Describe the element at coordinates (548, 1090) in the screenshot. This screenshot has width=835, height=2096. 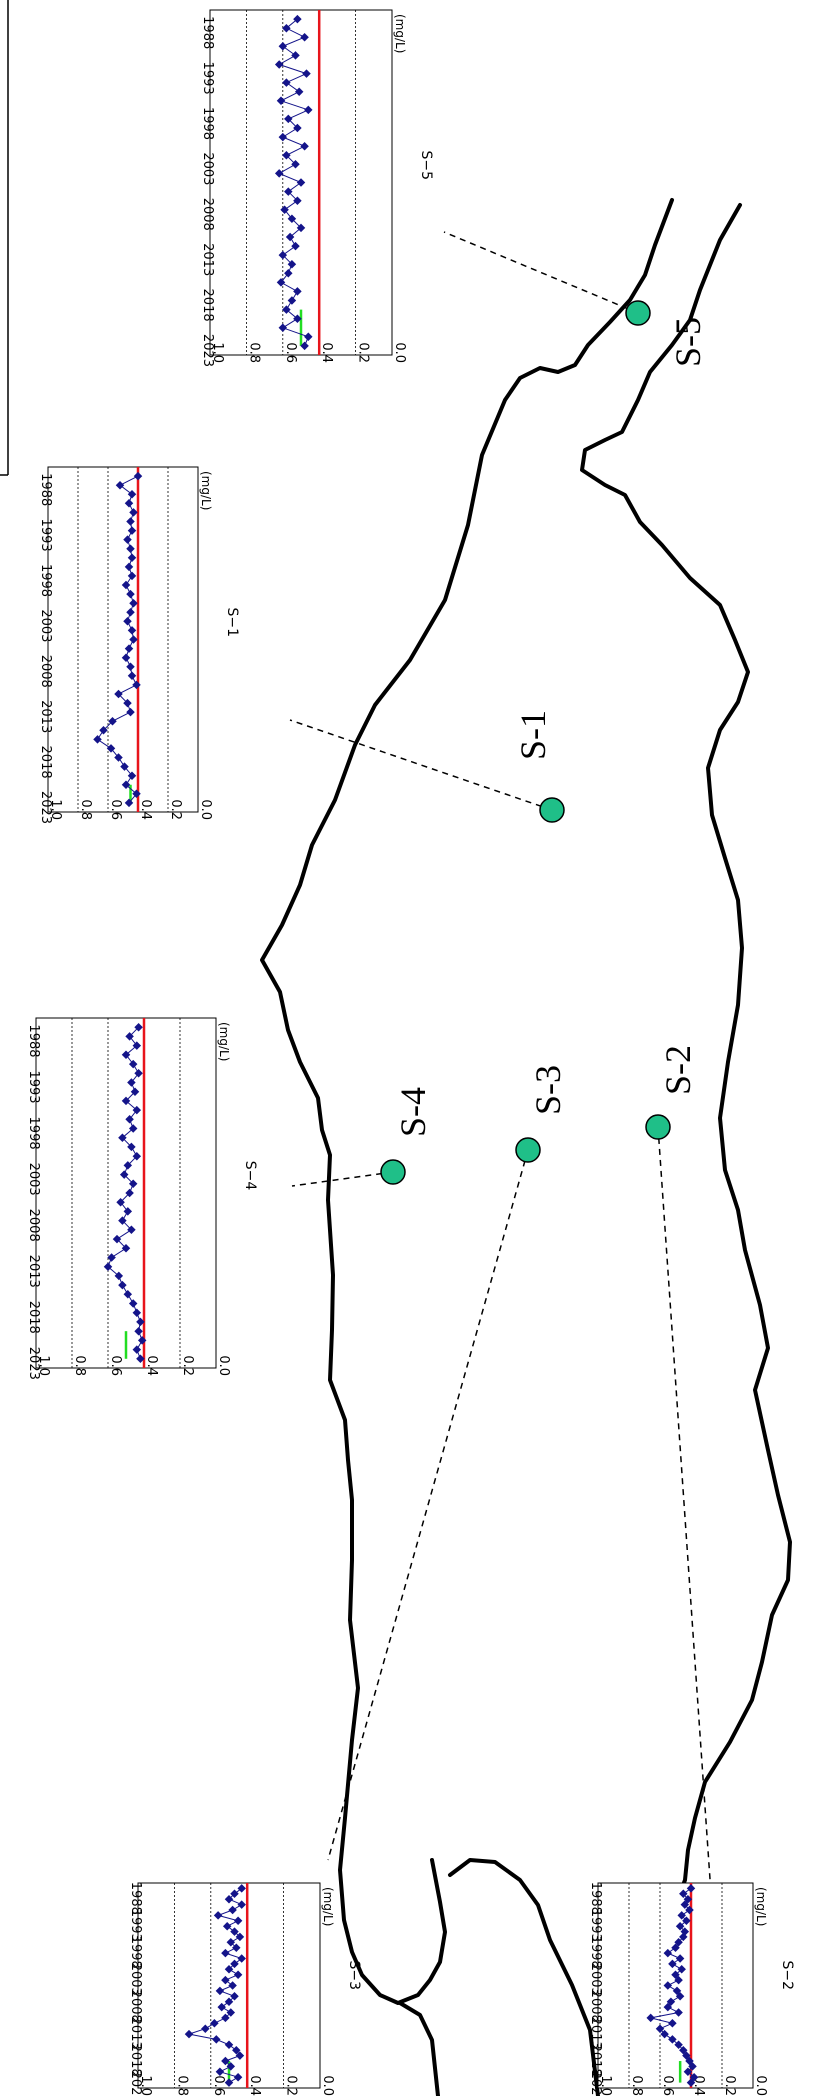
I see `station-label: S-3` at that location.